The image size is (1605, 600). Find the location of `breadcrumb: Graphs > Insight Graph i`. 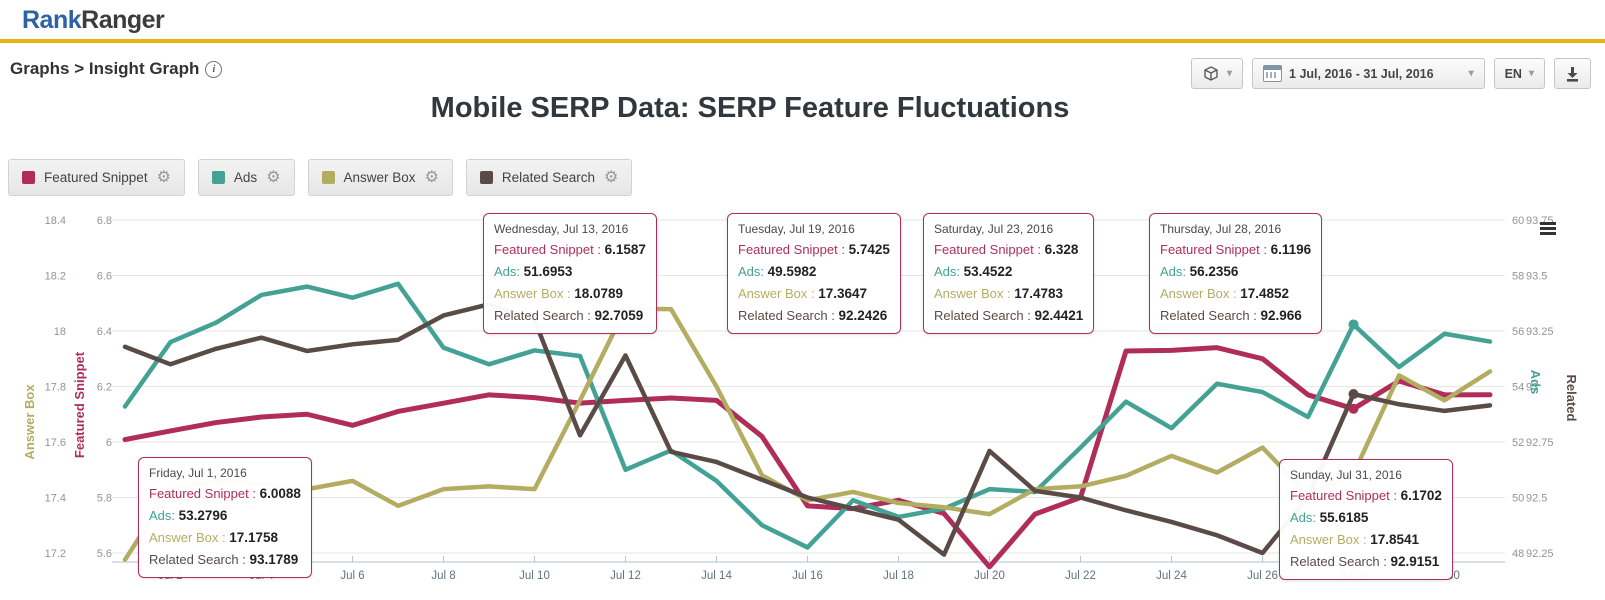

breadcrumb: Graphs > Insight Graph i is located at coordinates (116, 69).